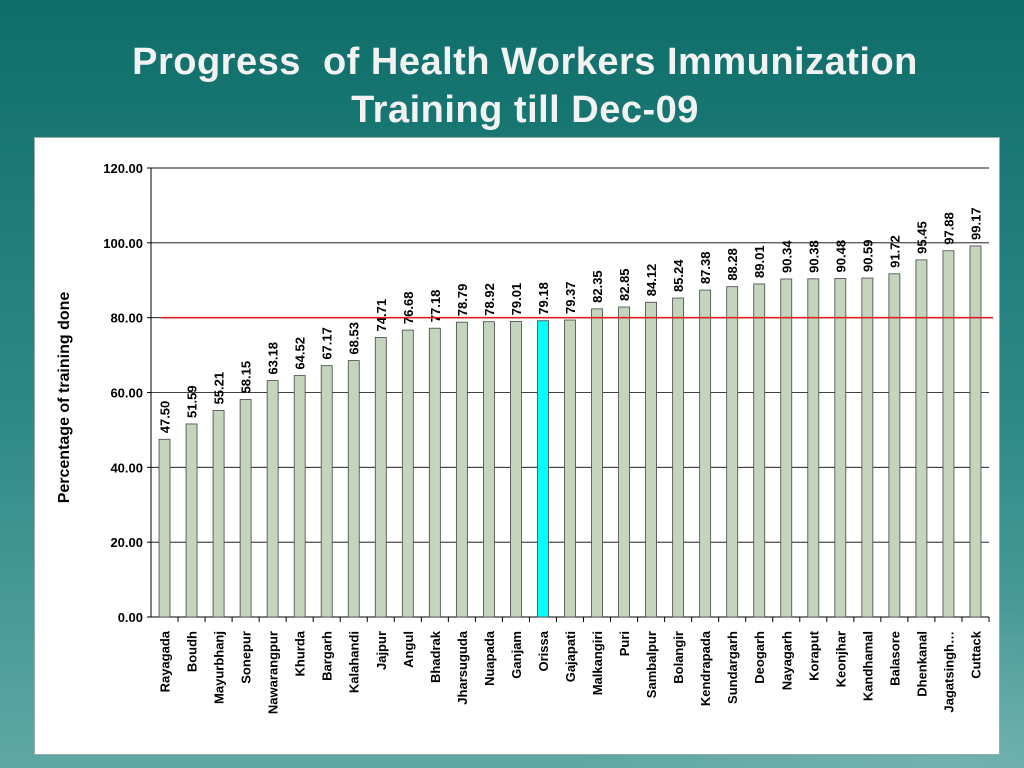 This screenshot has height=768, width=1024. What do you see at coordinates (840, 659) in the screenshot?
I see `category-label: Keonjhar` at bounding box center [840, 659].